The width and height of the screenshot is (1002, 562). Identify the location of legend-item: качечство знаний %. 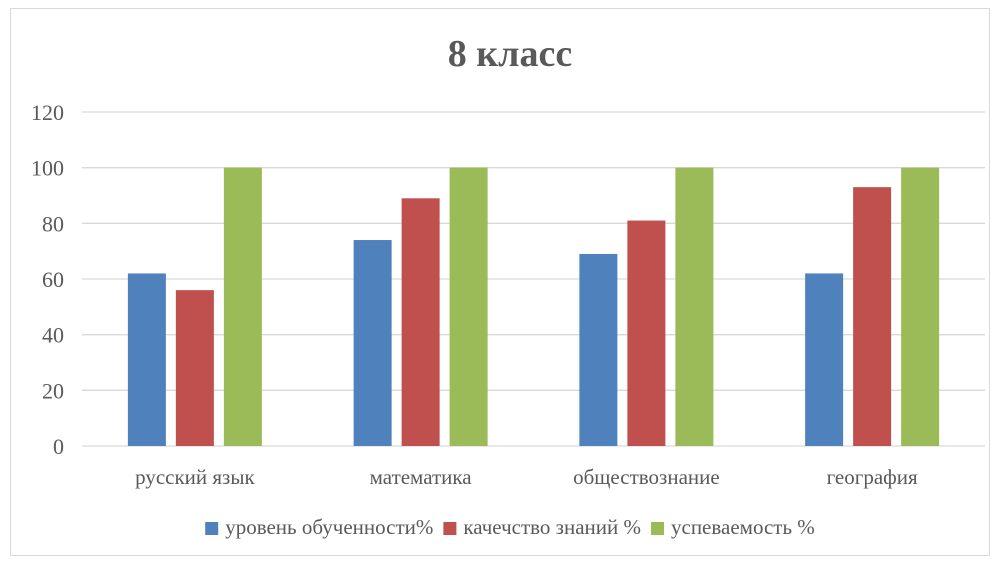
(542, 527).